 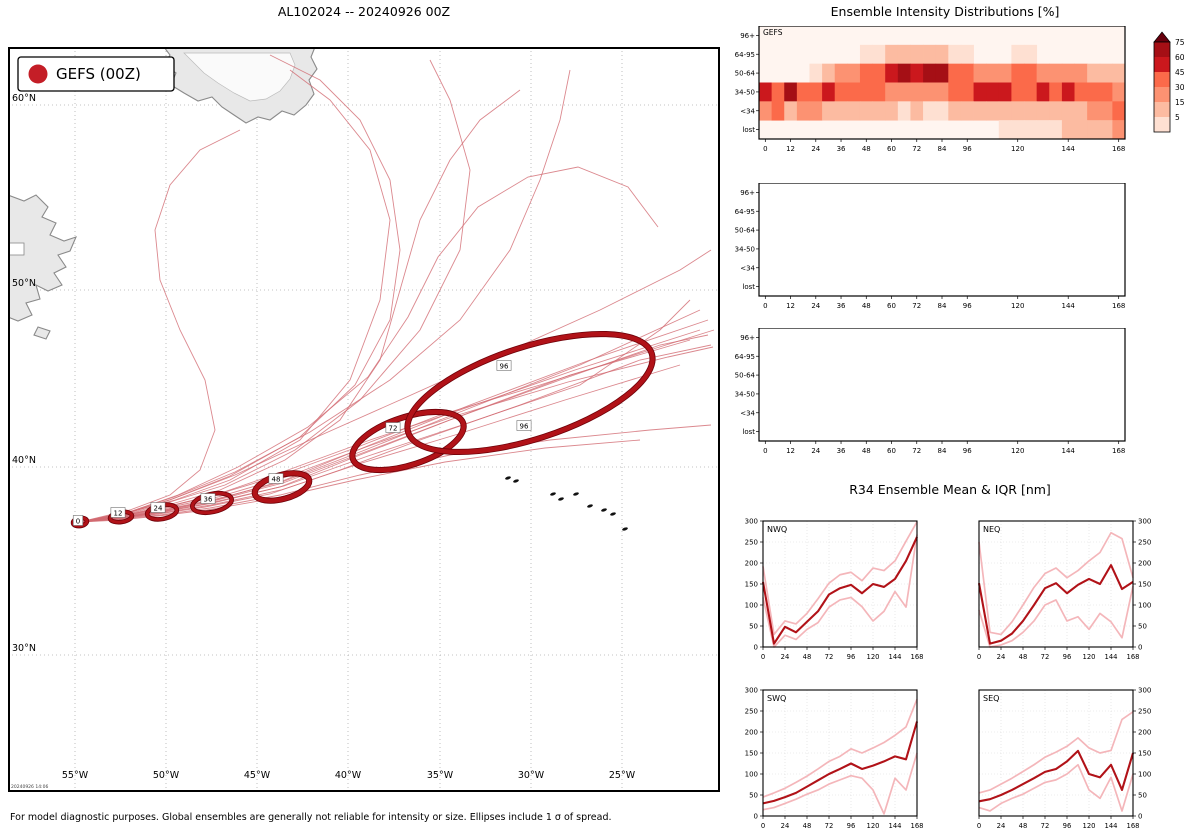 I want to click on colorbar-arrow, so click(x=1162, y=37).